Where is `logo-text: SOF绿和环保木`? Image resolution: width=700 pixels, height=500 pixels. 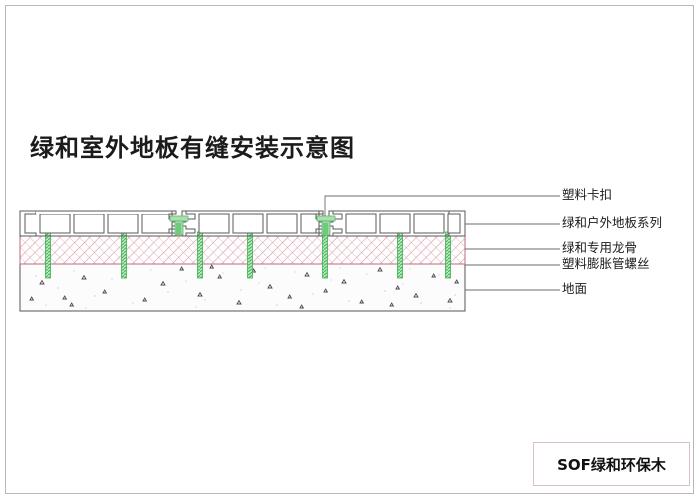
logo-text: SOF绿和环保木 is located at coordinates (611, 464).